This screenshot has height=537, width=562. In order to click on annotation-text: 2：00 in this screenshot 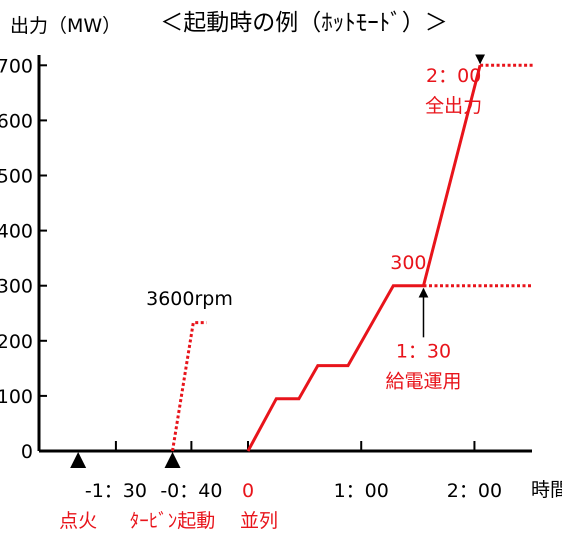, I will do `click(453, 76)`.